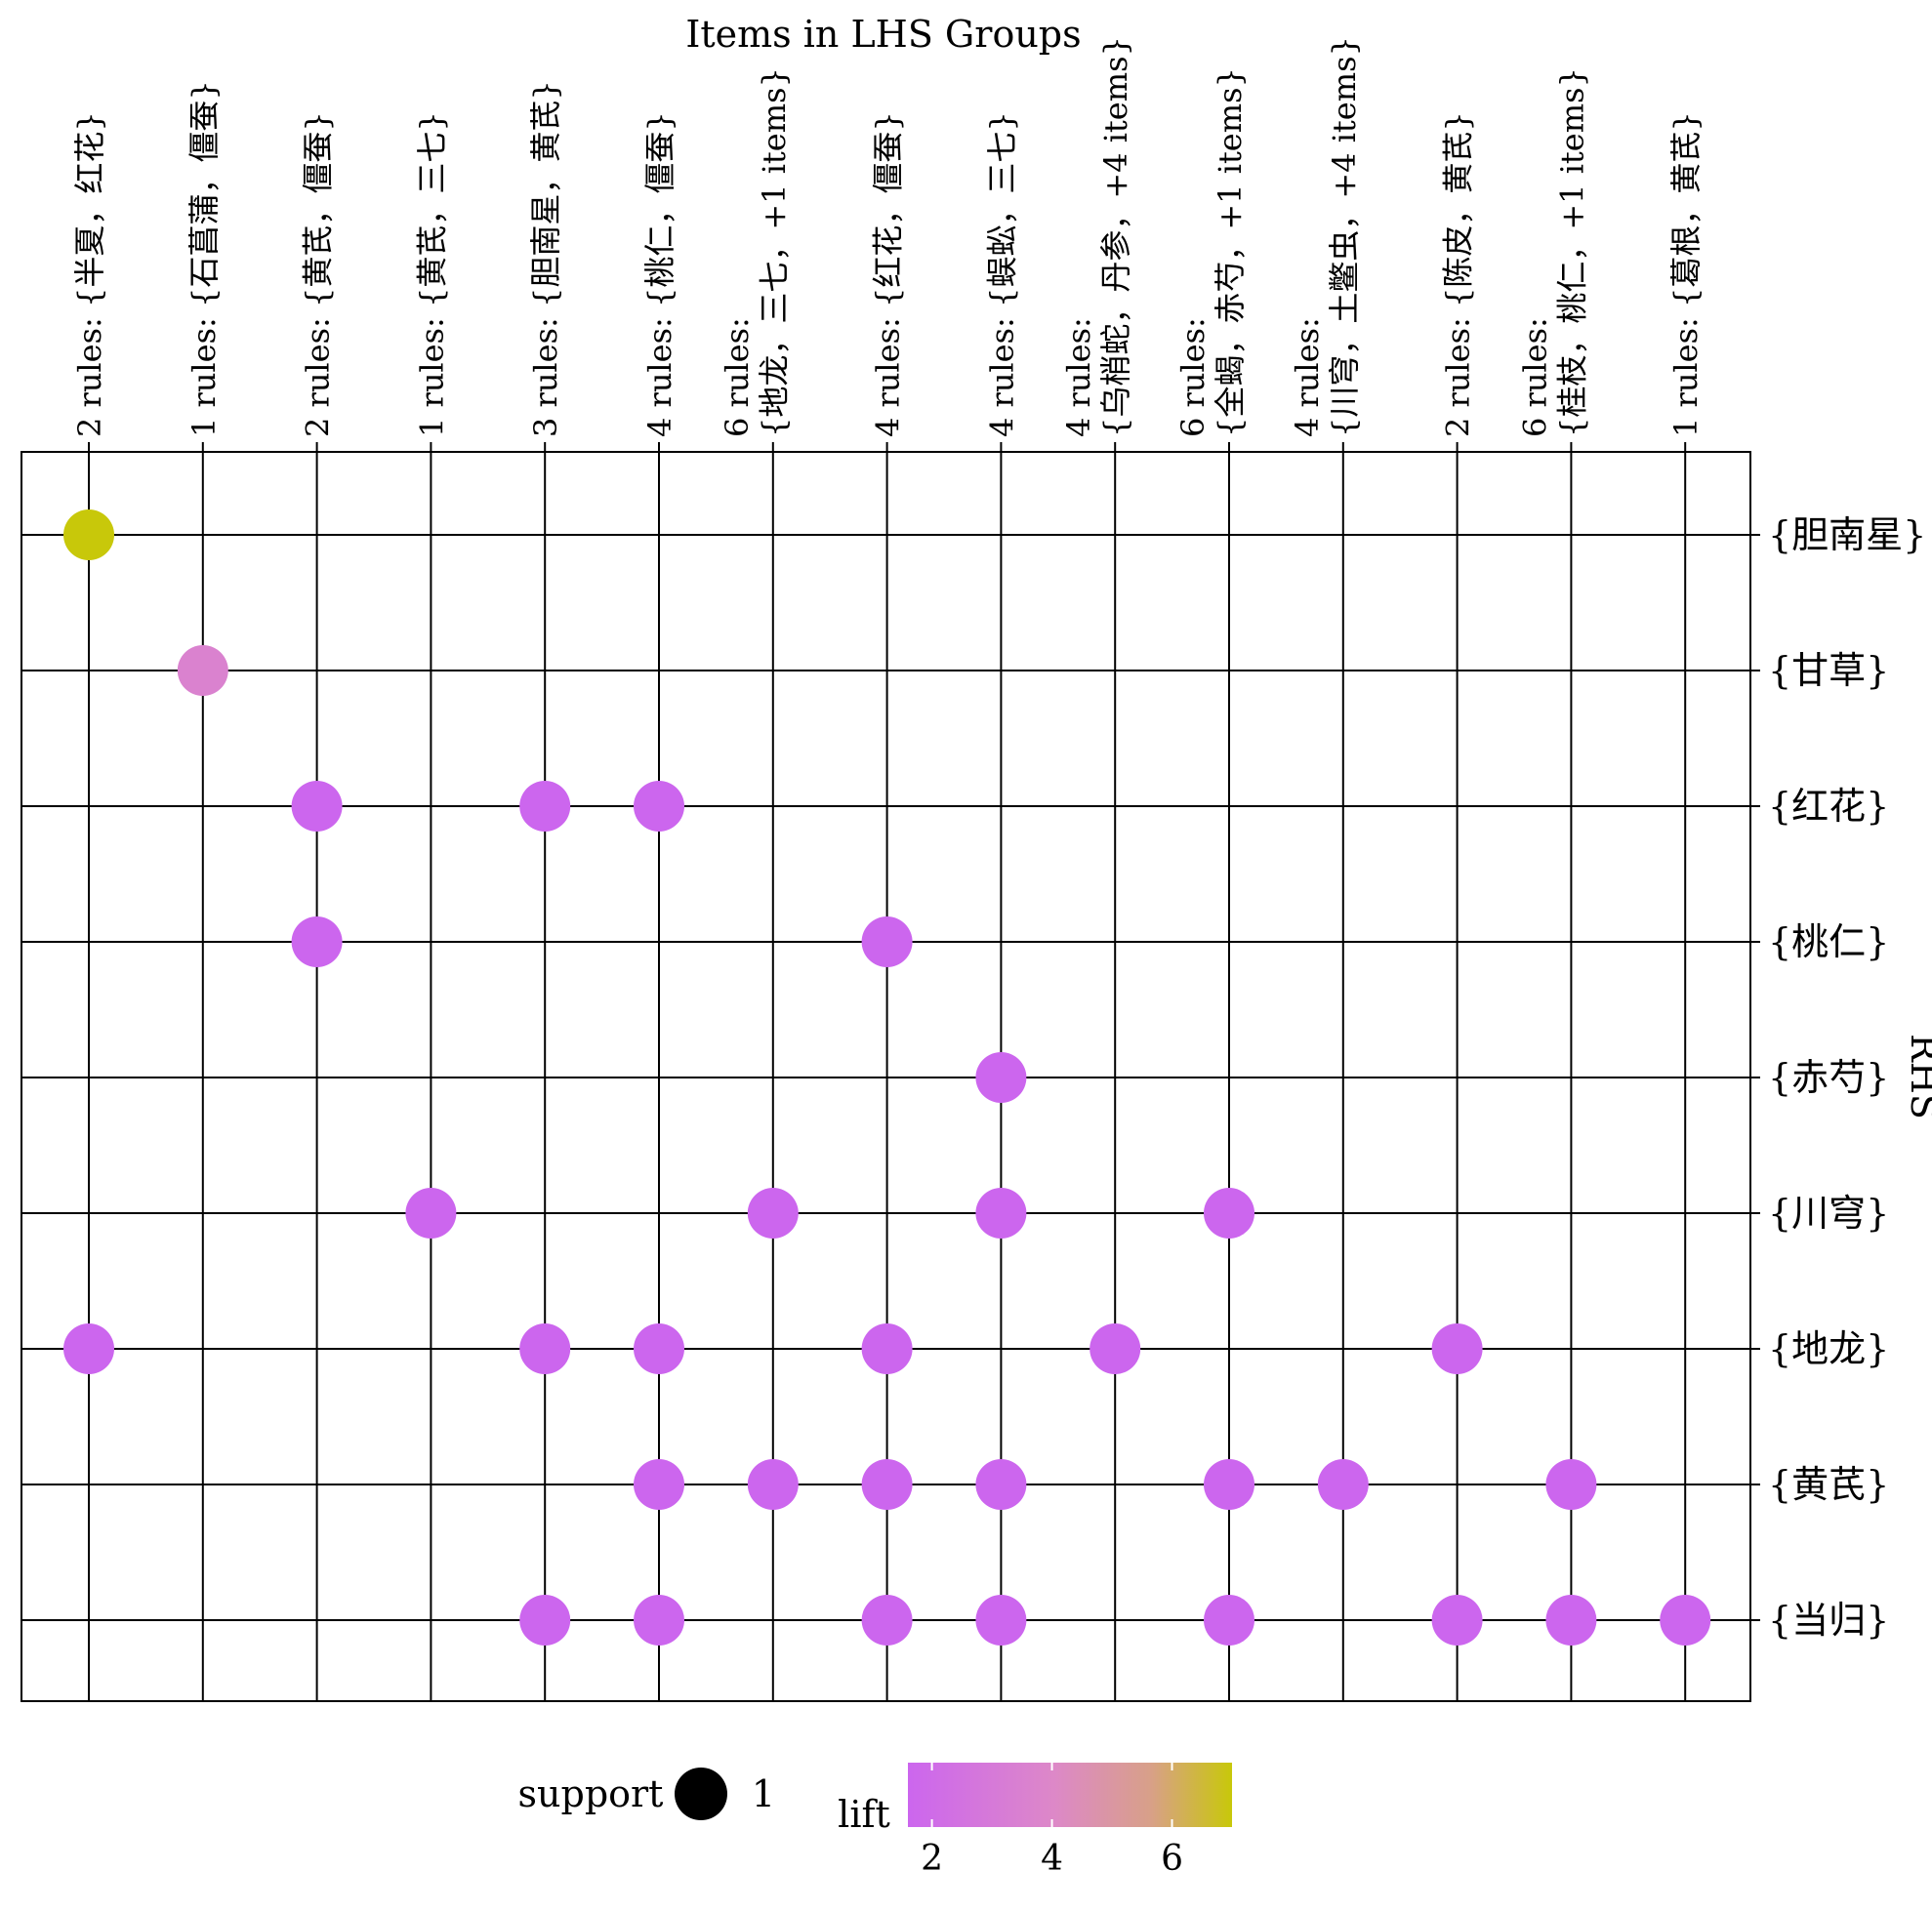  What do you see at coordinates (1686, 274) in the screenshot?
I see `x-tick-label: 1 rules: {葛根，黄芪}` at bounding box center [1686, 274].